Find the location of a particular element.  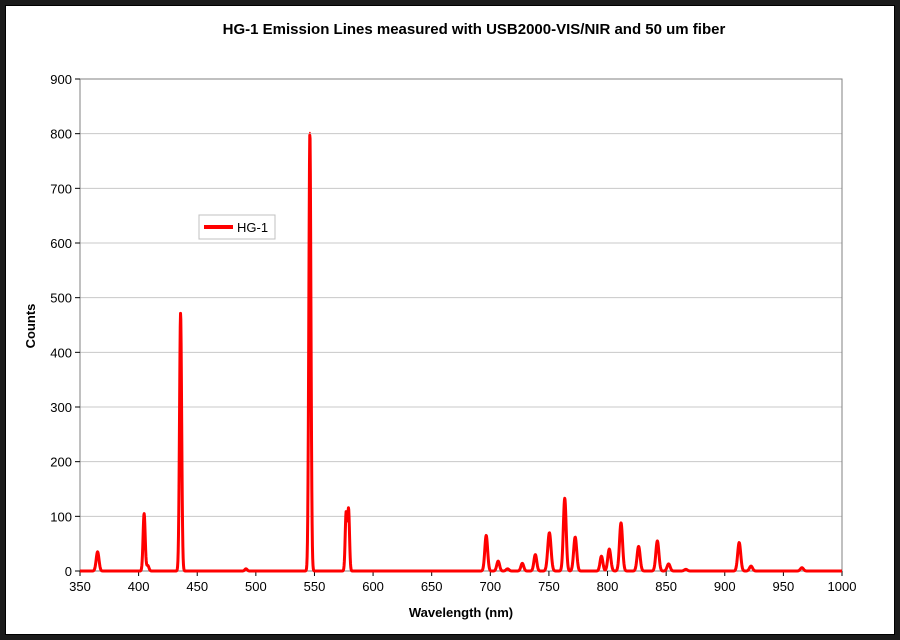

y-axis-label: Counts is located at coordinates (30, 326).